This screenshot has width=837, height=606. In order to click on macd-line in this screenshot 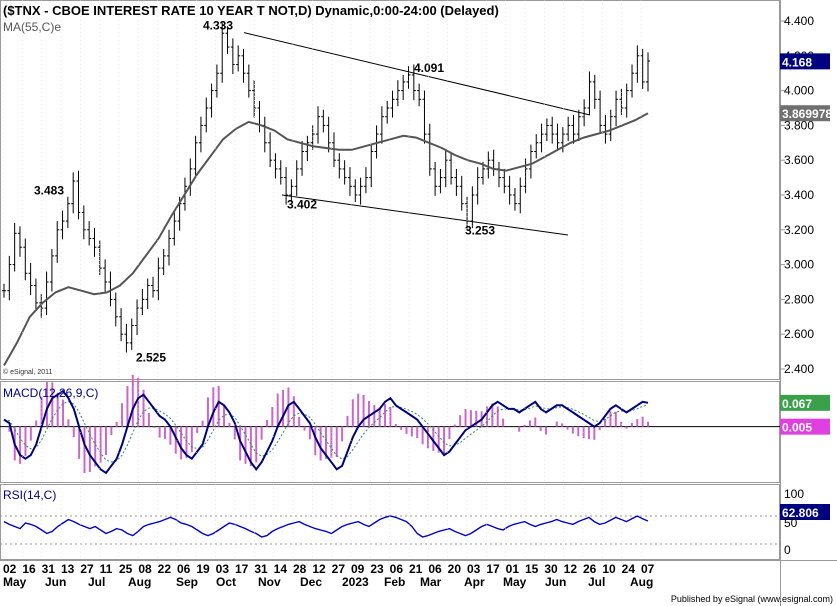, I will do `click(326, 432)`.